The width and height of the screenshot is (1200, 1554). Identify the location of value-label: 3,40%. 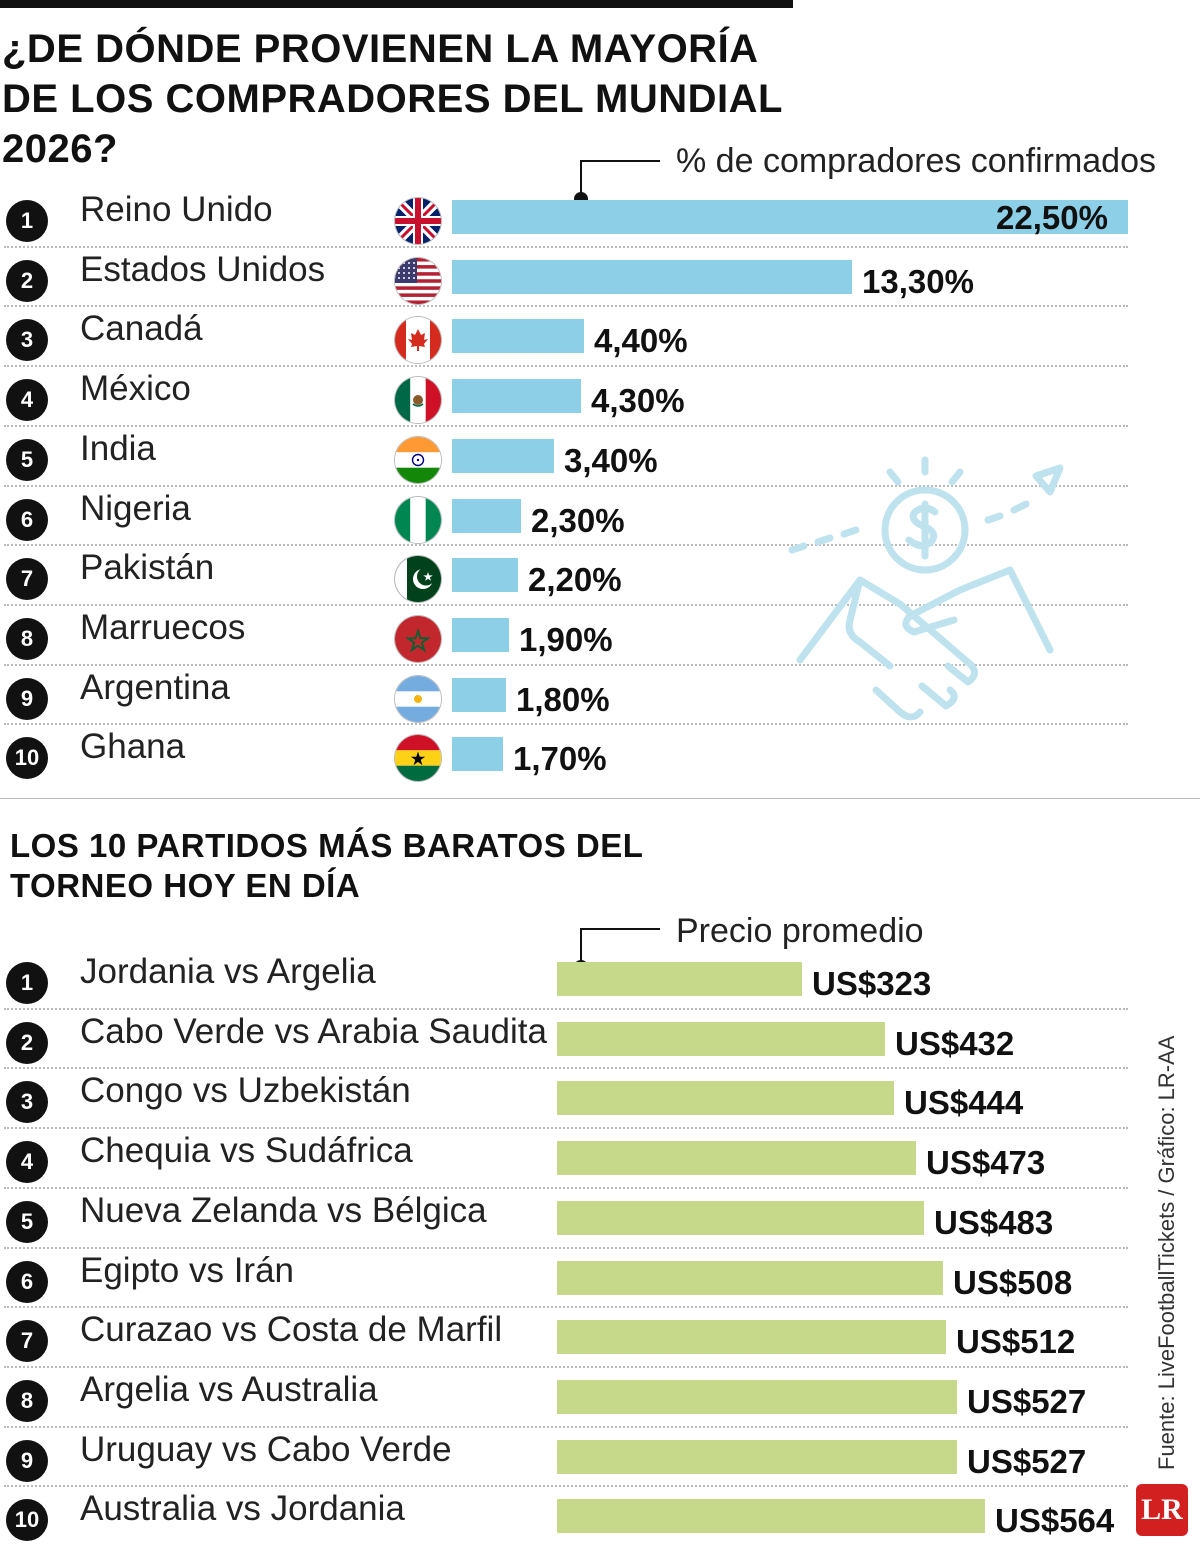
(611, 460).